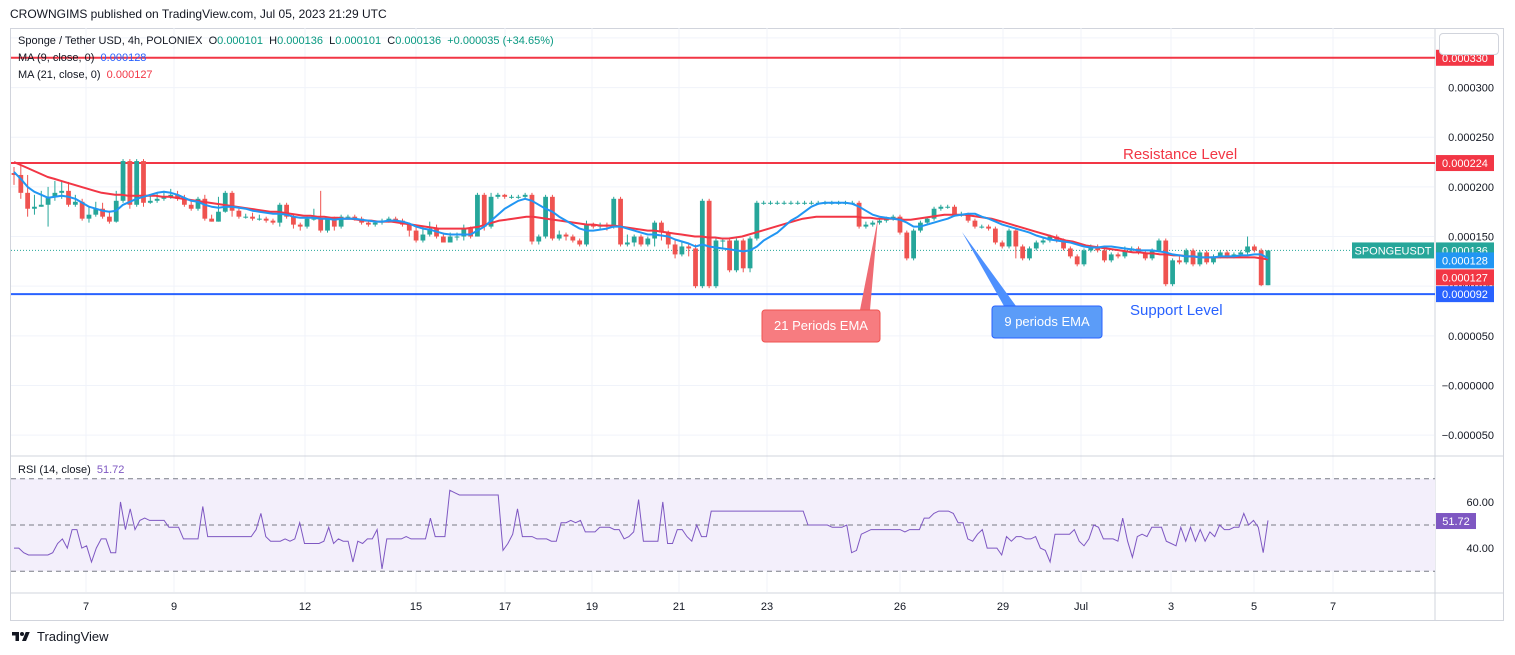 The width and height of the screenshot is (1515, 655). I want to click on footer-brand: TradingView, so click(59, 636).